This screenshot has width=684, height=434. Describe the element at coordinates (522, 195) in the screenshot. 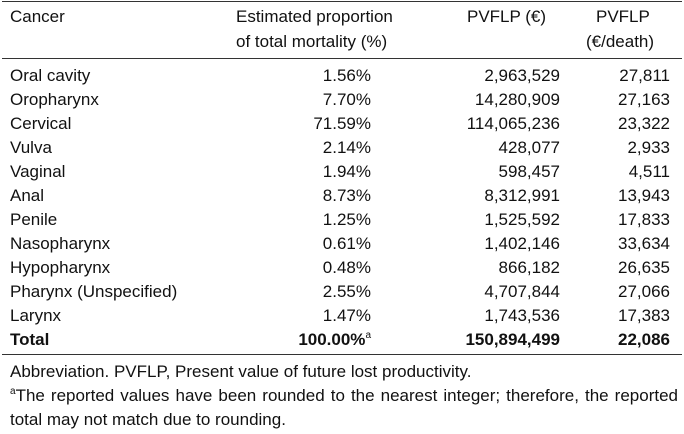

I see `cell-pvflp: 8,312,991` at that location.